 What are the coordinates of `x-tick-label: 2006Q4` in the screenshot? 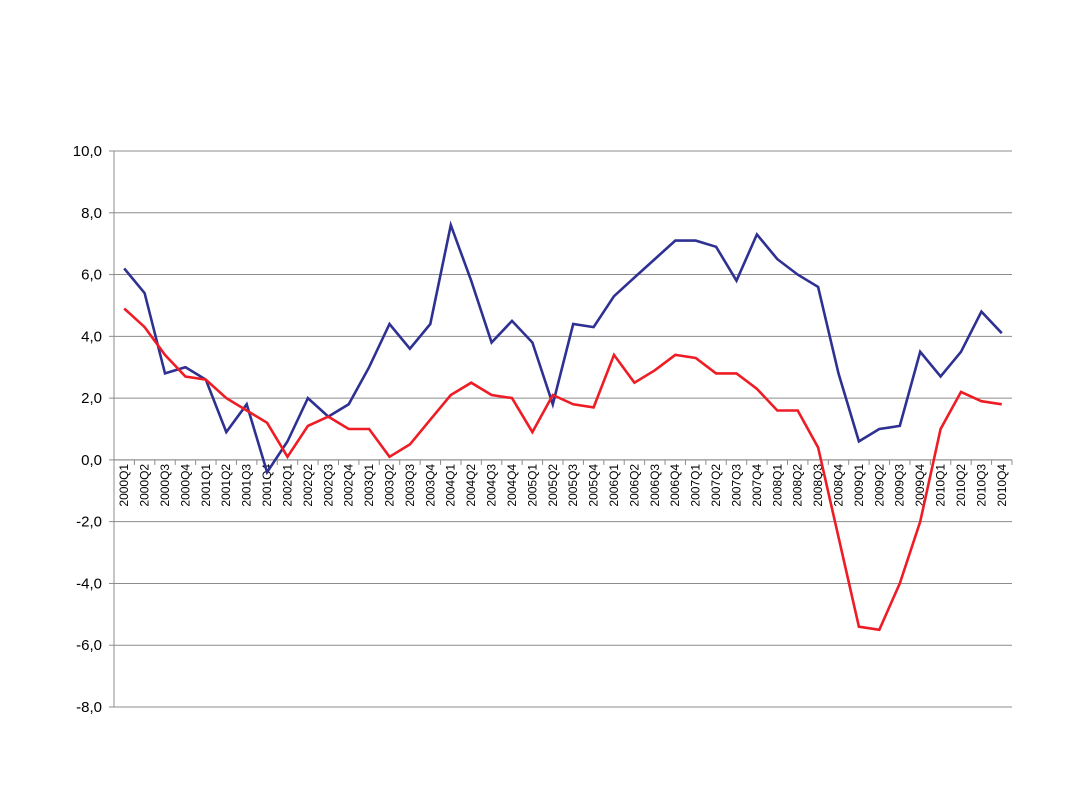 It's located at (675, 485).